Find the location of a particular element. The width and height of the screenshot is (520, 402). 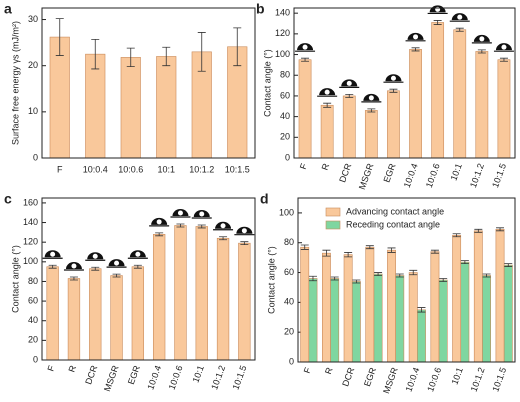

x-tick-label: EGR is located at coordinates (370, 377).